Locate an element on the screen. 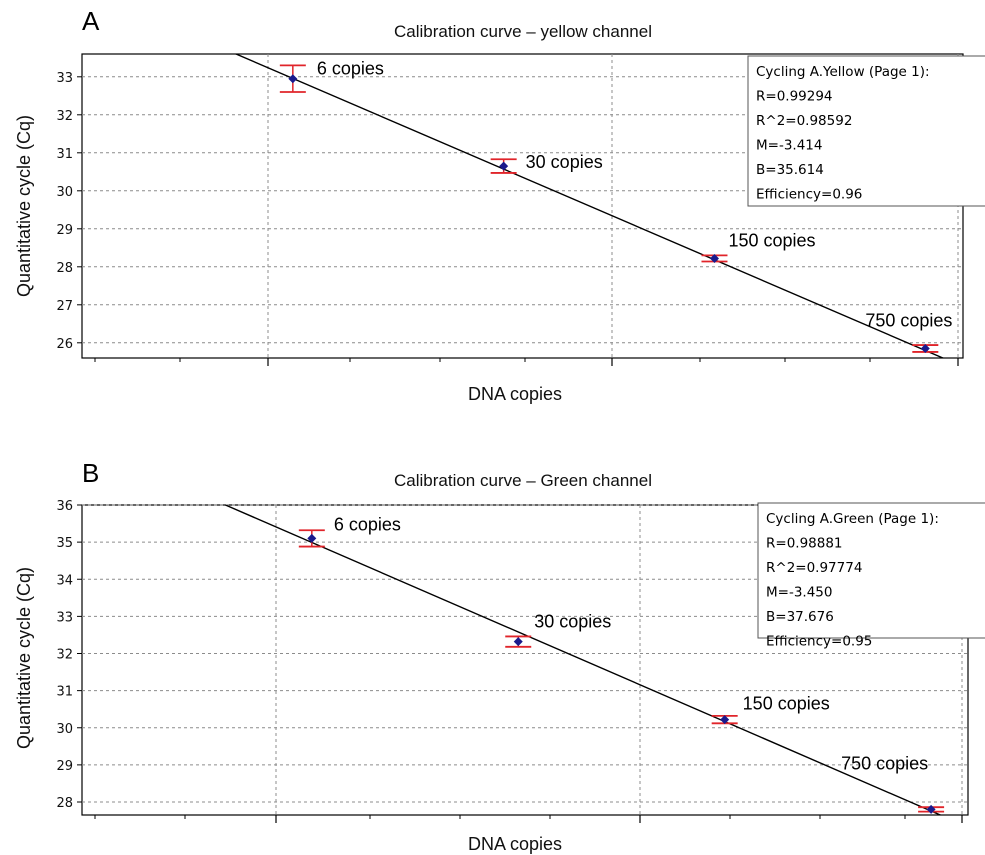  panel-letter: A is located at coordinates (91, 21).